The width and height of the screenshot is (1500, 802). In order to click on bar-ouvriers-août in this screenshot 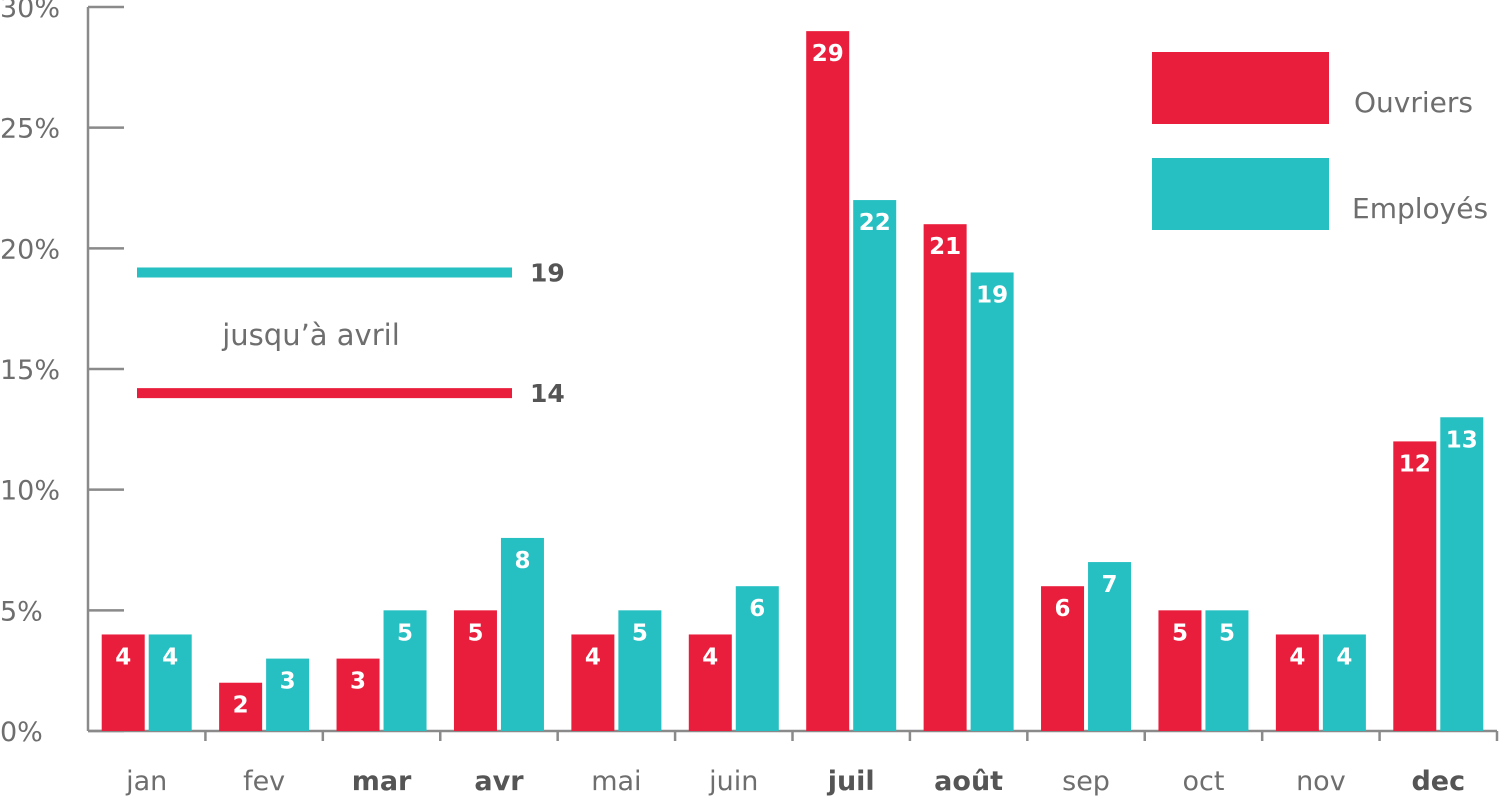, I will do `click(945, 477)`.